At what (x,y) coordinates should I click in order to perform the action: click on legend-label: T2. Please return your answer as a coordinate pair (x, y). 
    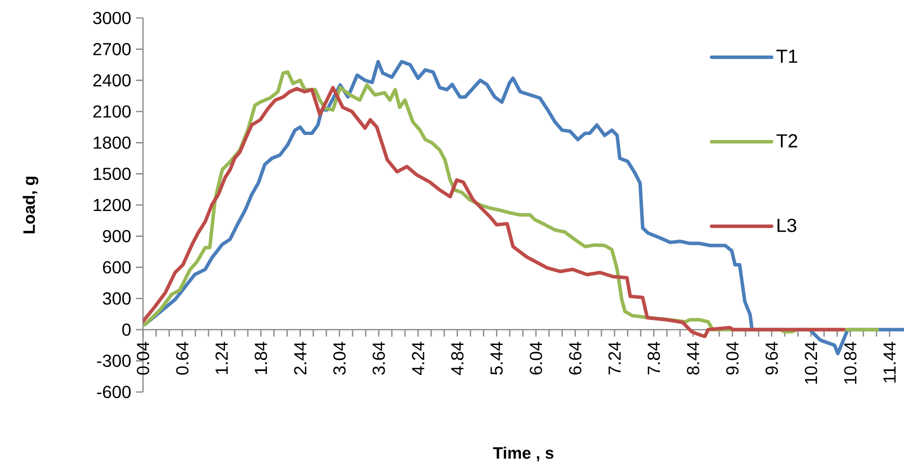
    Looking at the image, I should click on (787, 141).